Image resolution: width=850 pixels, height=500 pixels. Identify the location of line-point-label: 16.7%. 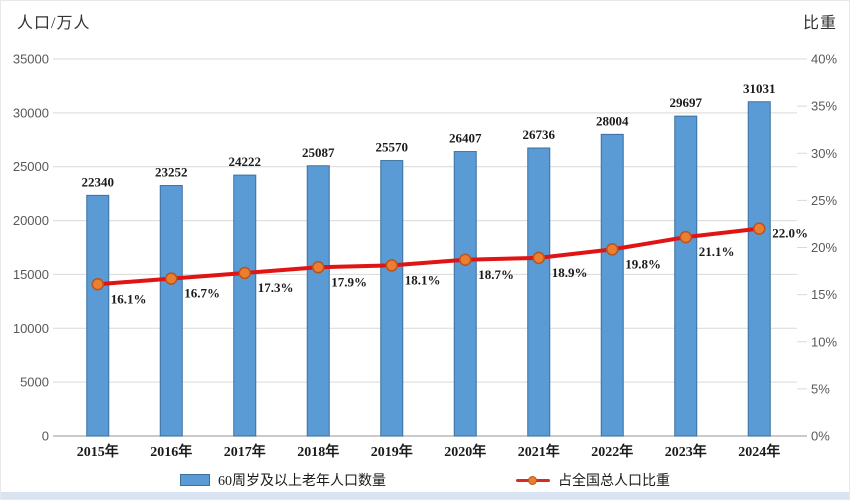
(202, 293).